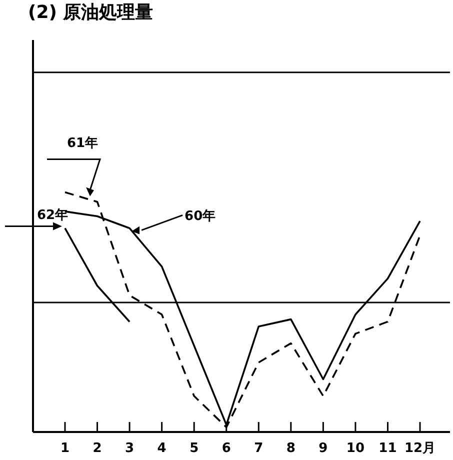 Image resolution: width=453 pixels, height=460 pixels. Describe the element at coordinates (194, 448) in the screenshot. I see `x-tick-label: 5` at that location.